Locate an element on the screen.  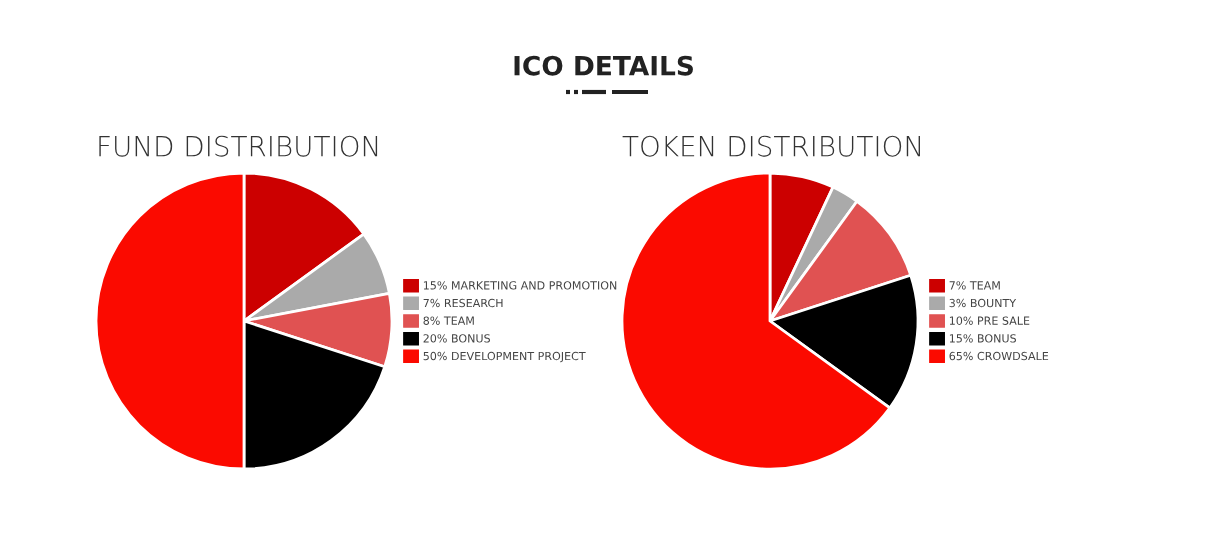
legend-label: 65% CROWDSALE is located at coordinates (999, 356).